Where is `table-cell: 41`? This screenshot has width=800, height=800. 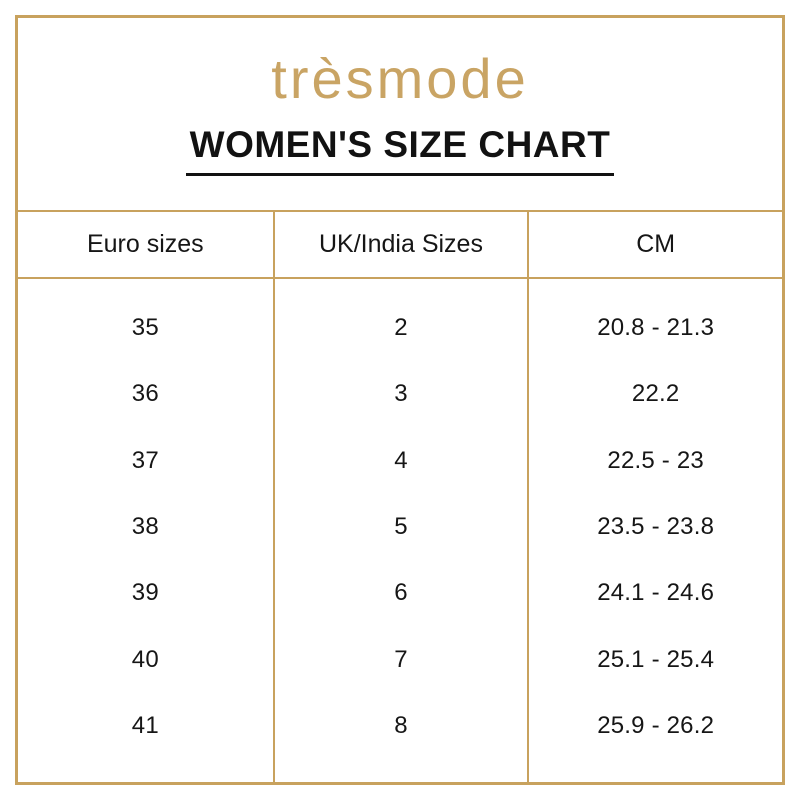
table-cell: 41 is located at coordinates (145, 726).